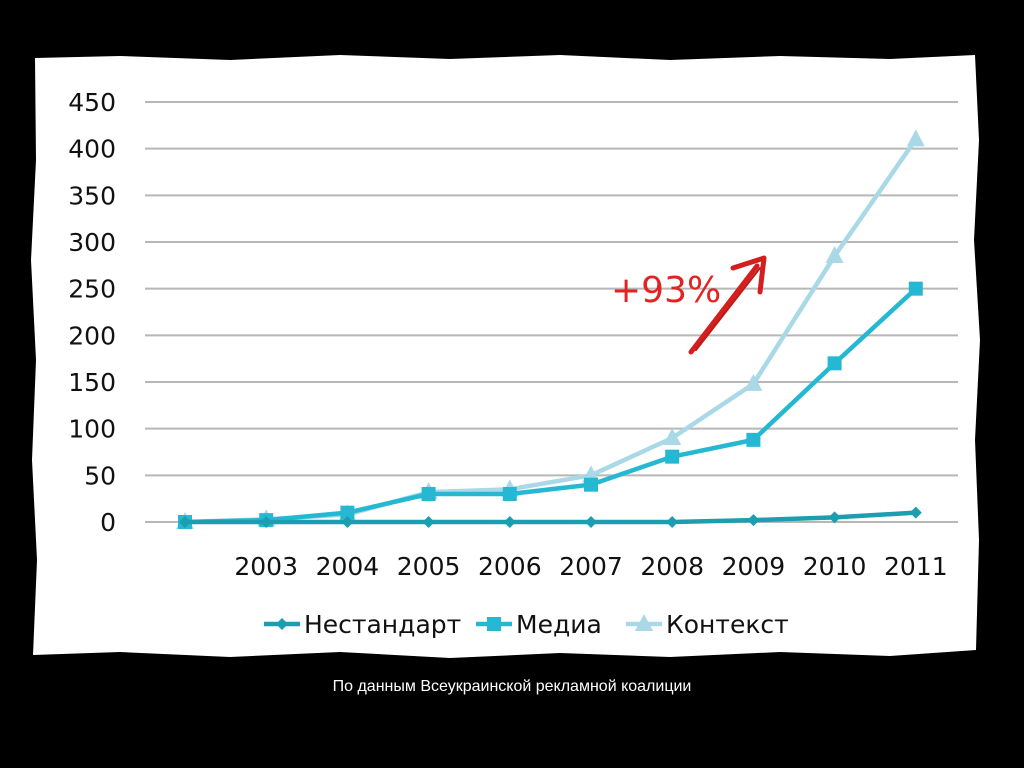  I want to click on legend-item: Контекст, so click(707, 624).